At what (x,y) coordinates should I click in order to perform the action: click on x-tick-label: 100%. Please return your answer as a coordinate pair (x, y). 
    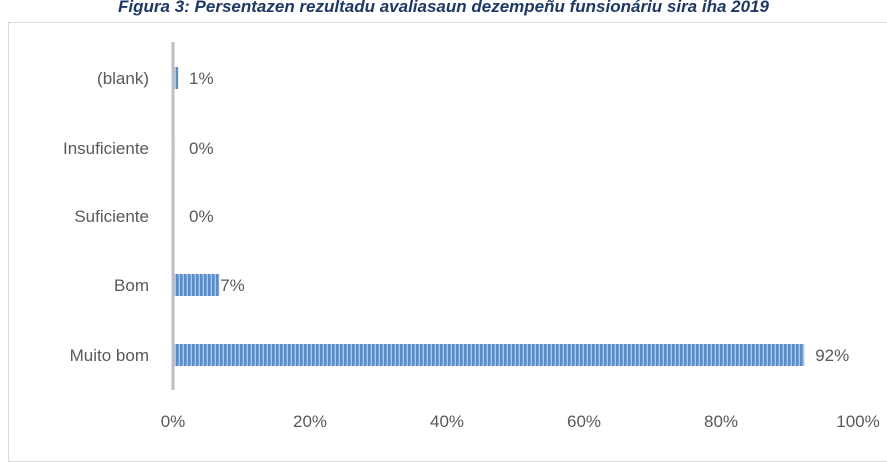
    Looking at the image, I should click on (857, 421).